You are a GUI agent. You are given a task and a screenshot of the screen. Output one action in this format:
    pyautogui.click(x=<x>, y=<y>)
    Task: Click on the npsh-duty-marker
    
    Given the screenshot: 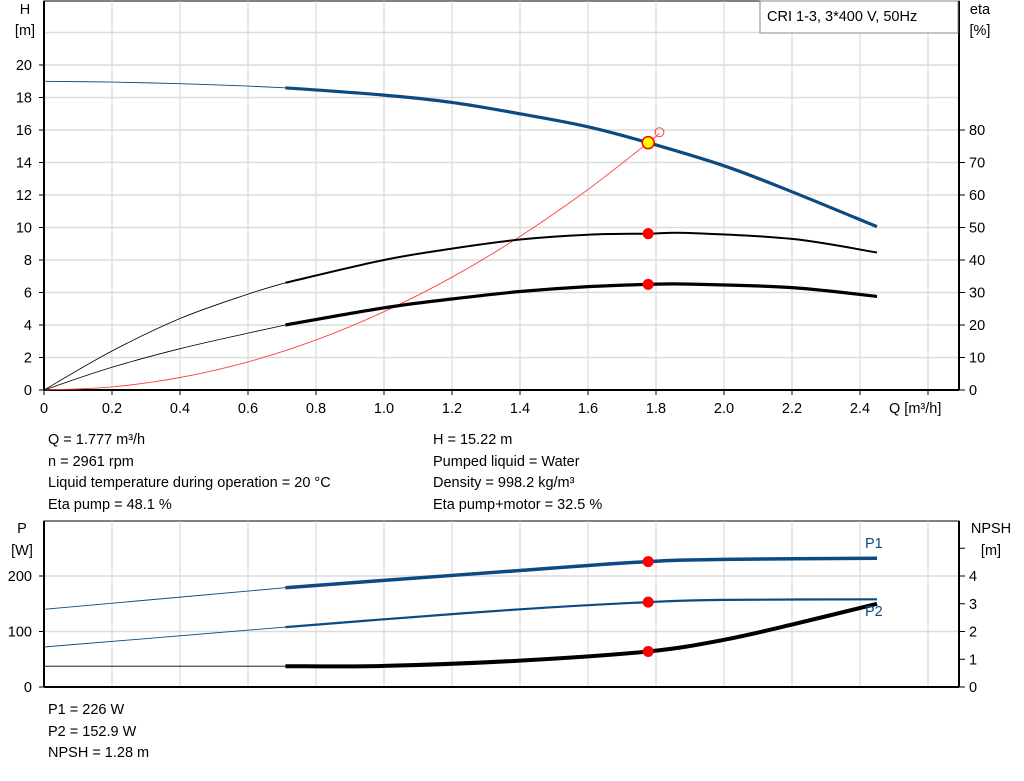 What is the action you would take?
    pyautogui.click(x=648, y=651)
    